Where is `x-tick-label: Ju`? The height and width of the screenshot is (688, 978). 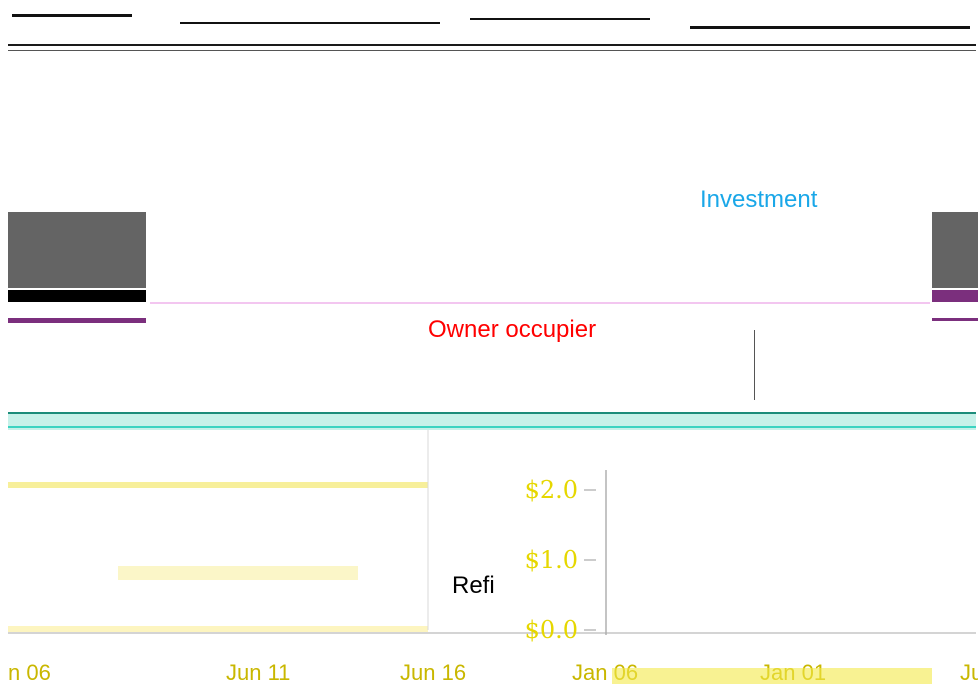
x-tick-label: Ju is located at coordinates (969, 672).